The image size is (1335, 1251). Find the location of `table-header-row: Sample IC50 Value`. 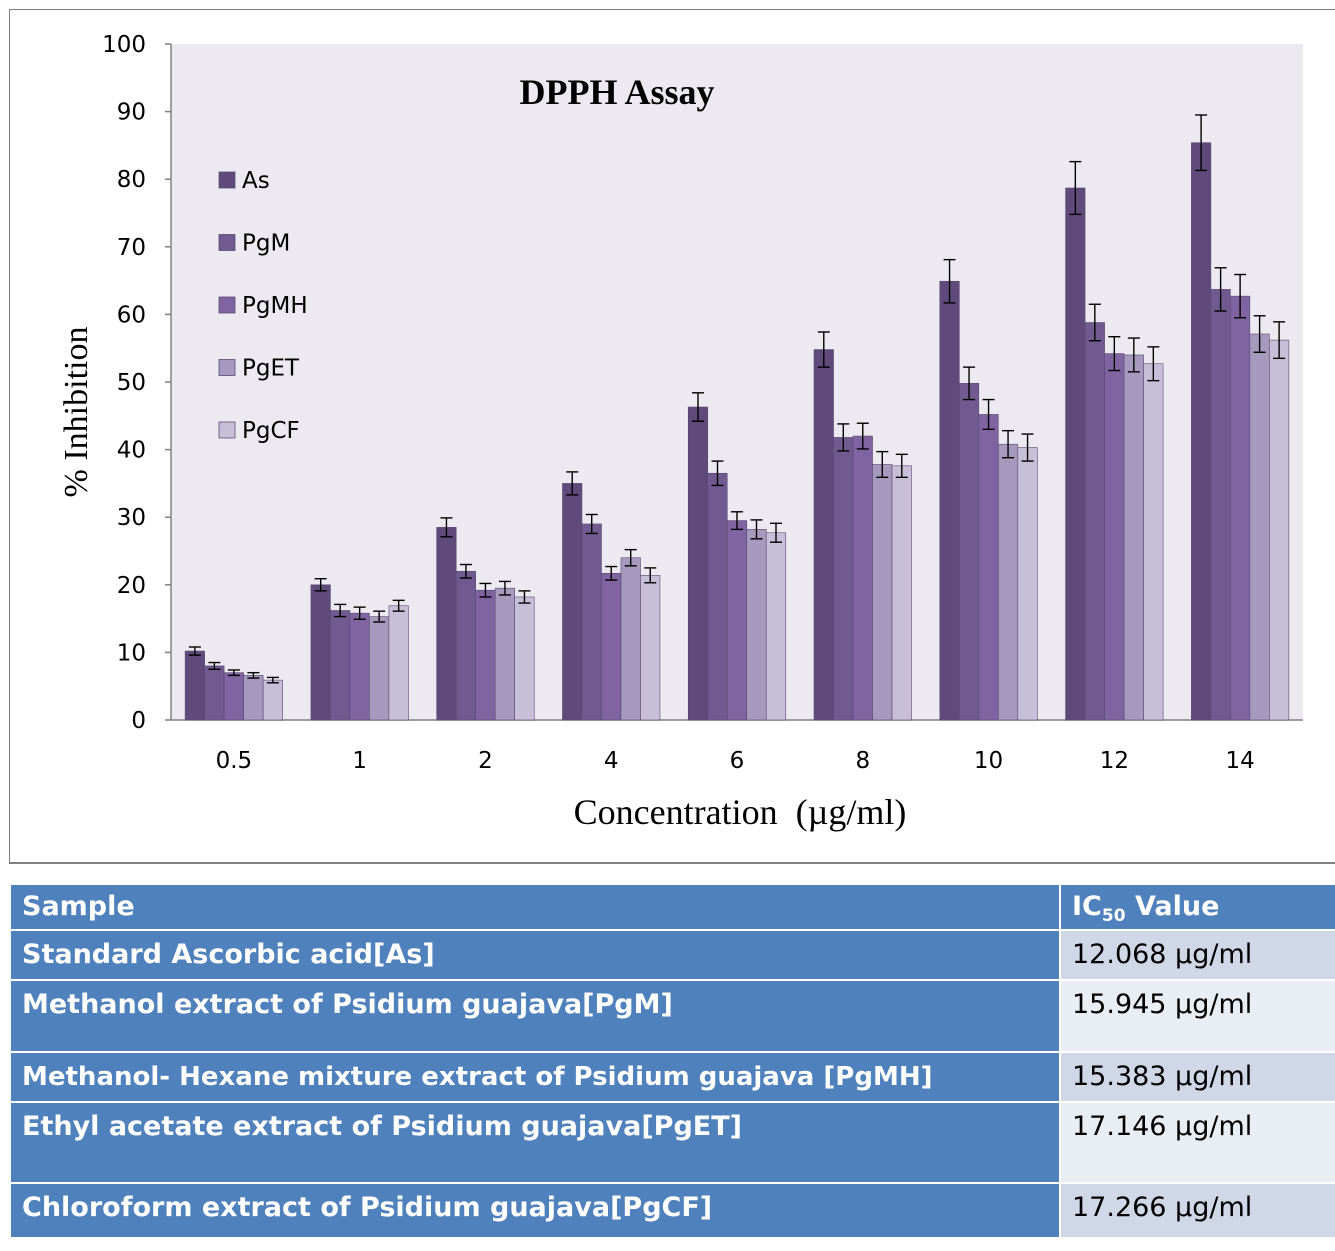

table-header-row: Sample IC50 Value is located at coordinates (672, 907).